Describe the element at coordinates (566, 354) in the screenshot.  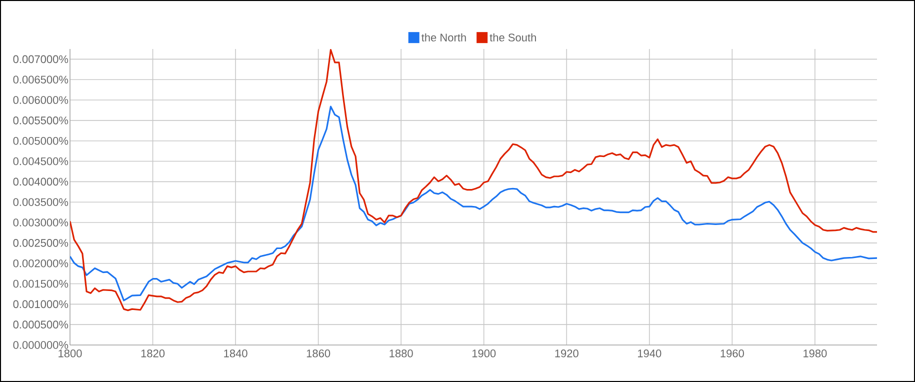
I see `x-tick-label: 1920` at that location.